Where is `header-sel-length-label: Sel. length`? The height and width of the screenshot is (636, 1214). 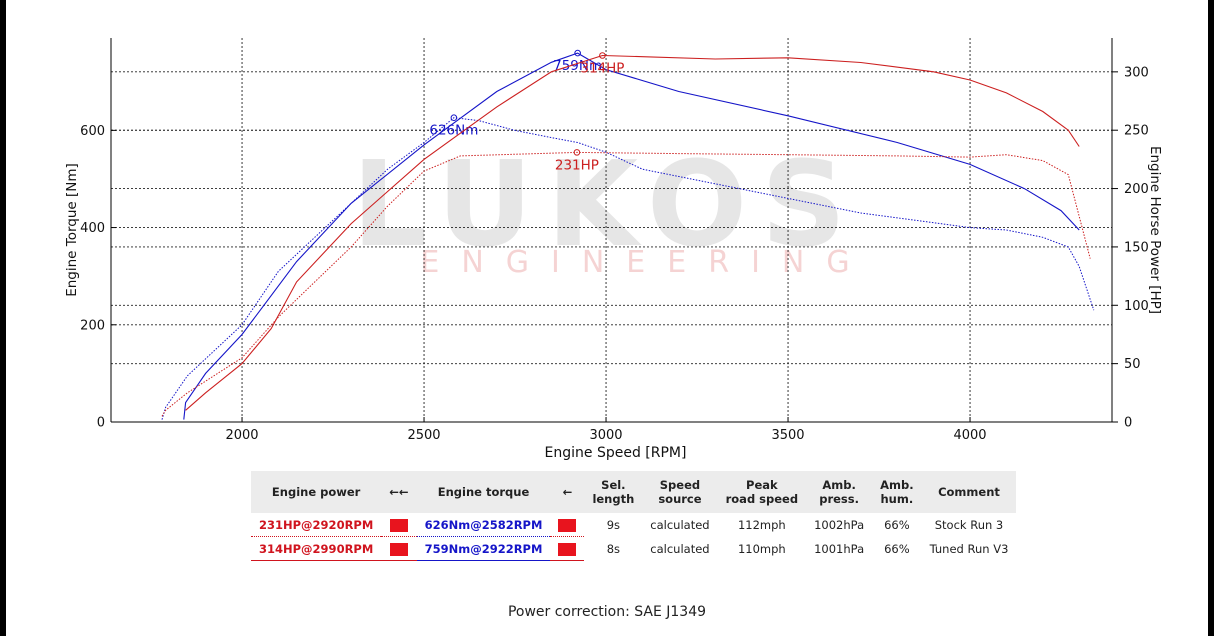 header-sel-length-label: Sel. length is located at coordinates (613, 492).